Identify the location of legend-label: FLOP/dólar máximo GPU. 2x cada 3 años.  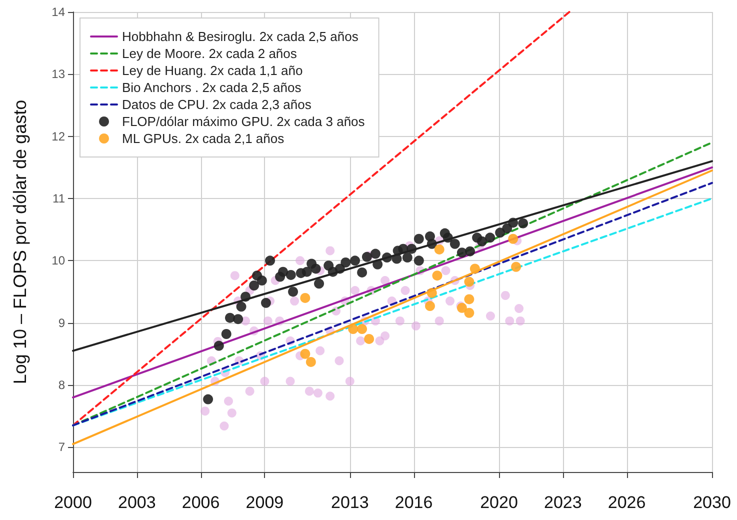
(244, 121).